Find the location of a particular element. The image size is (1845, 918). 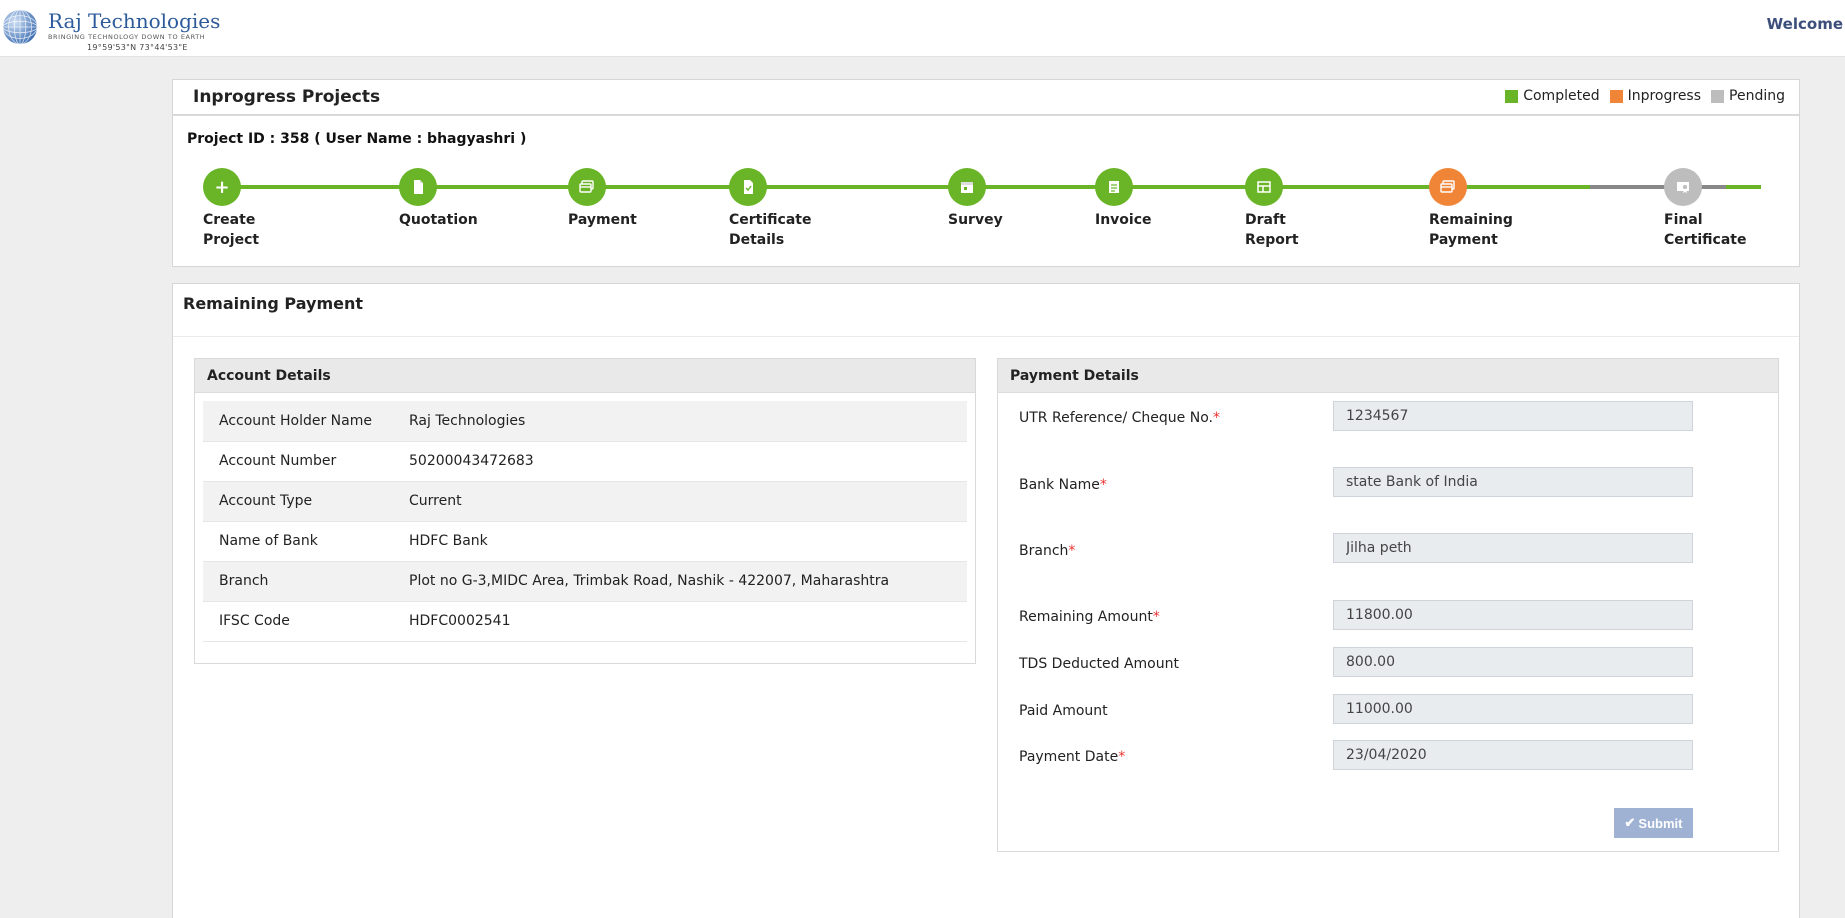

payment-date-label: Payment Date* is located at coordinates (1072, 757).